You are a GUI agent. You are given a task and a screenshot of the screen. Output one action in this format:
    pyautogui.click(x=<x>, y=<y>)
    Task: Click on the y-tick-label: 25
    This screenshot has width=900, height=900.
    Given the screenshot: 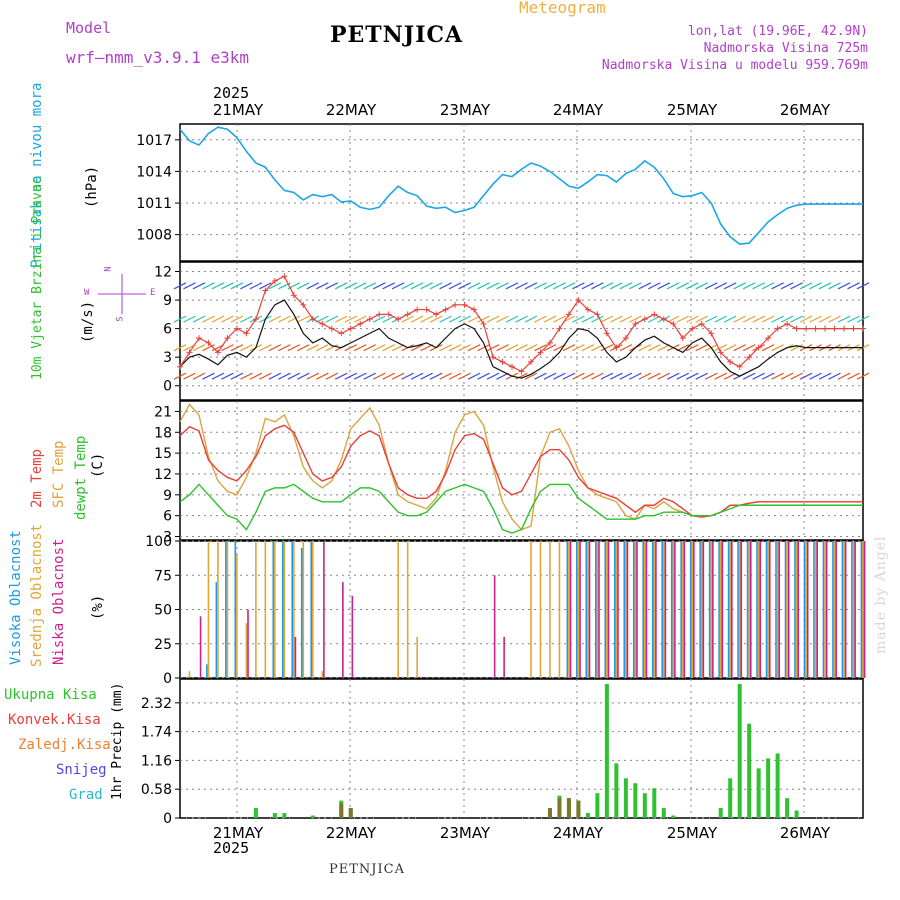 What is the action you would take?
    pyautogui.click(x=163, y=645)
    